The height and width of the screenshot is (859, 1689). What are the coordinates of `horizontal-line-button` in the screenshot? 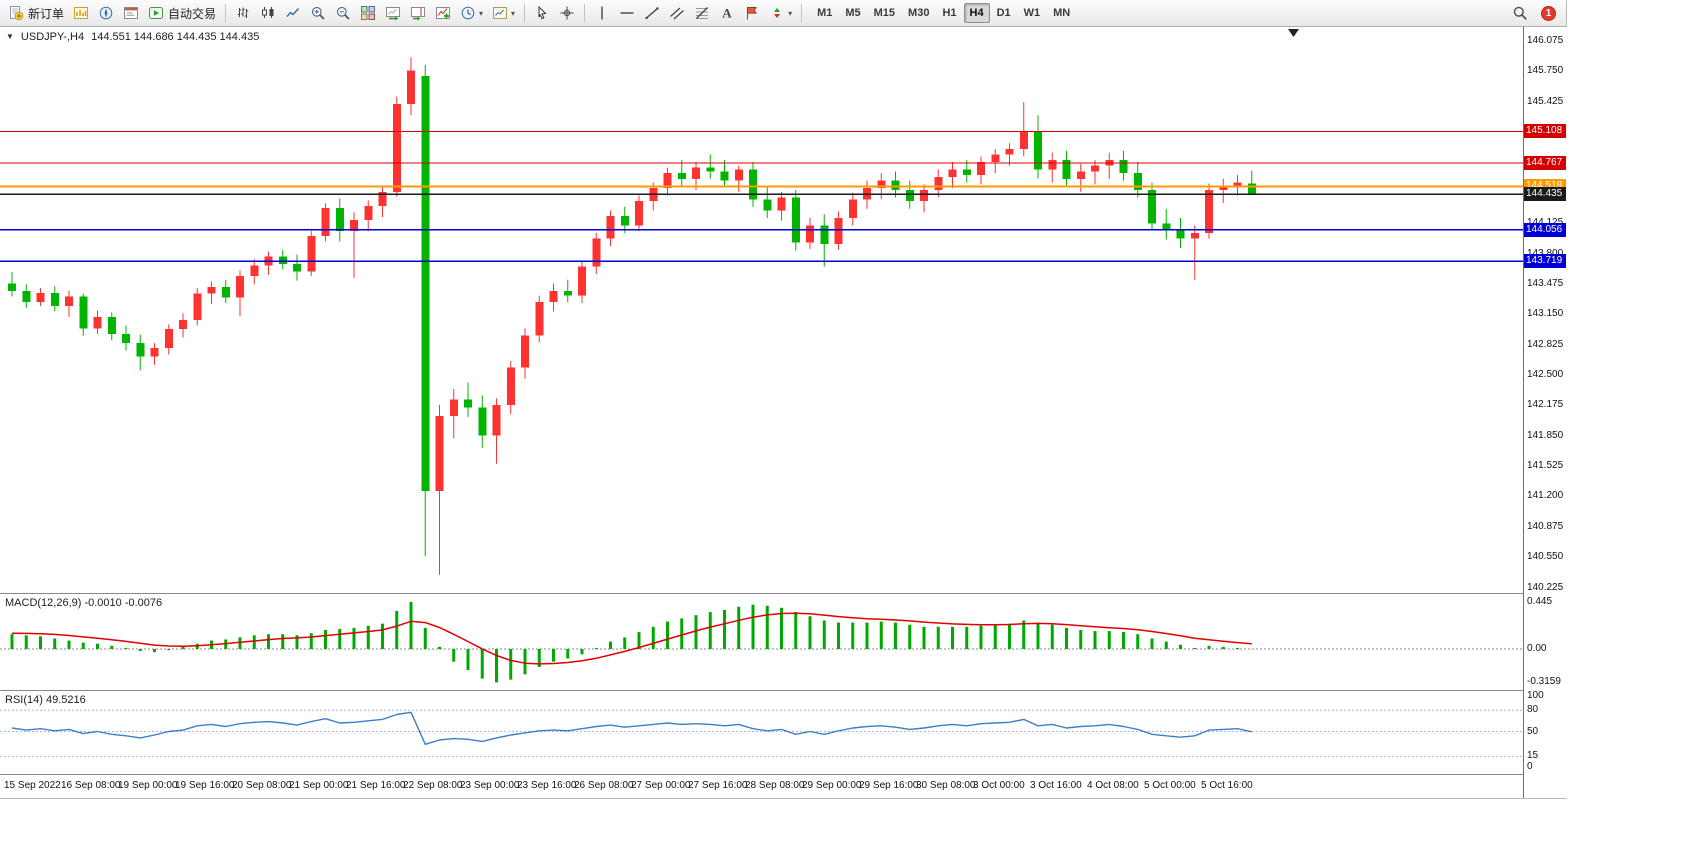 It's located at (627, 13).